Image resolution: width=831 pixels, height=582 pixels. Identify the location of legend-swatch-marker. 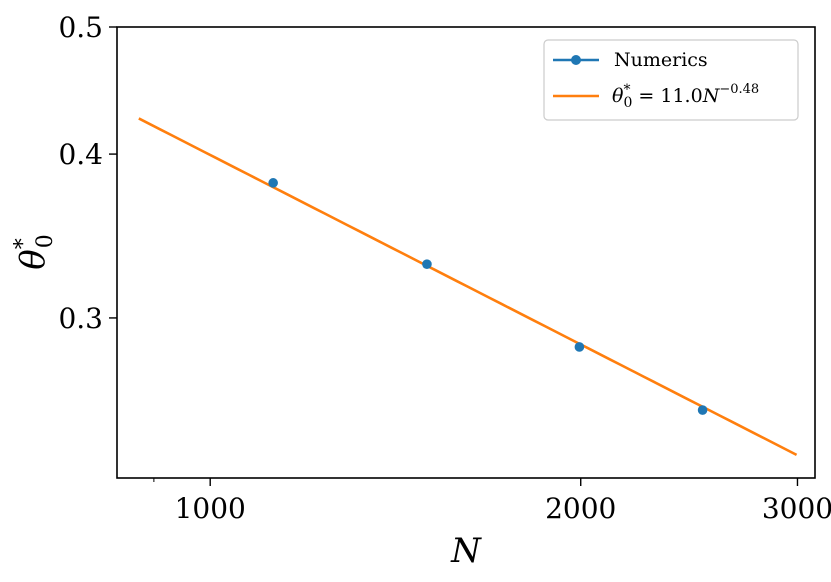
(576, 60).